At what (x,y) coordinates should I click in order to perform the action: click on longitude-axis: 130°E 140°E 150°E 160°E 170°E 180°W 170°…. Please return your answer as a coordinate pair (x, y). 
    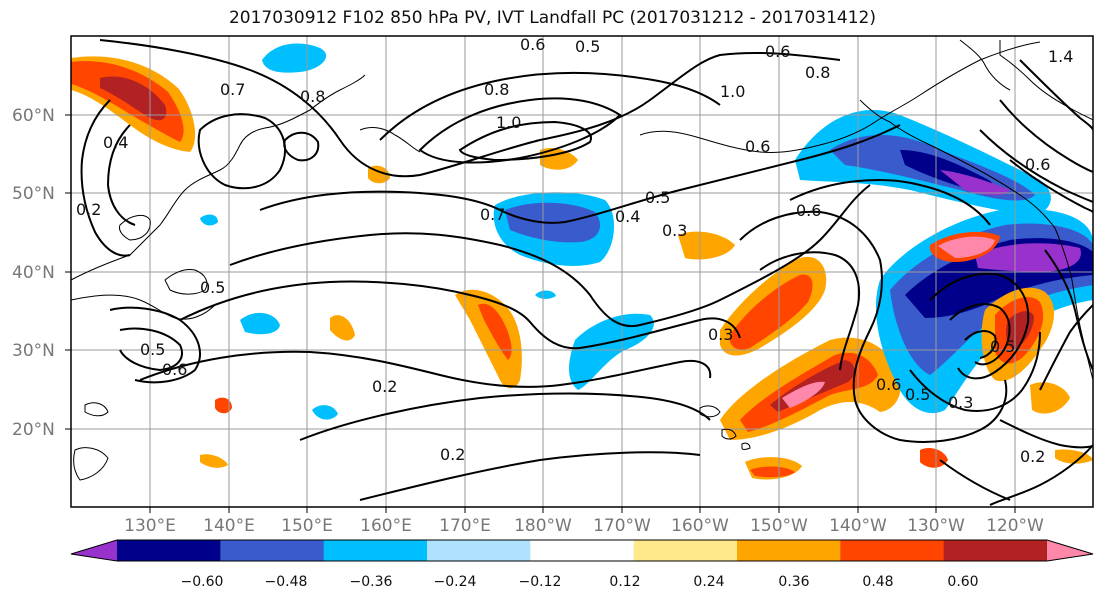
    Looking at the image, I should click on (584, 521).